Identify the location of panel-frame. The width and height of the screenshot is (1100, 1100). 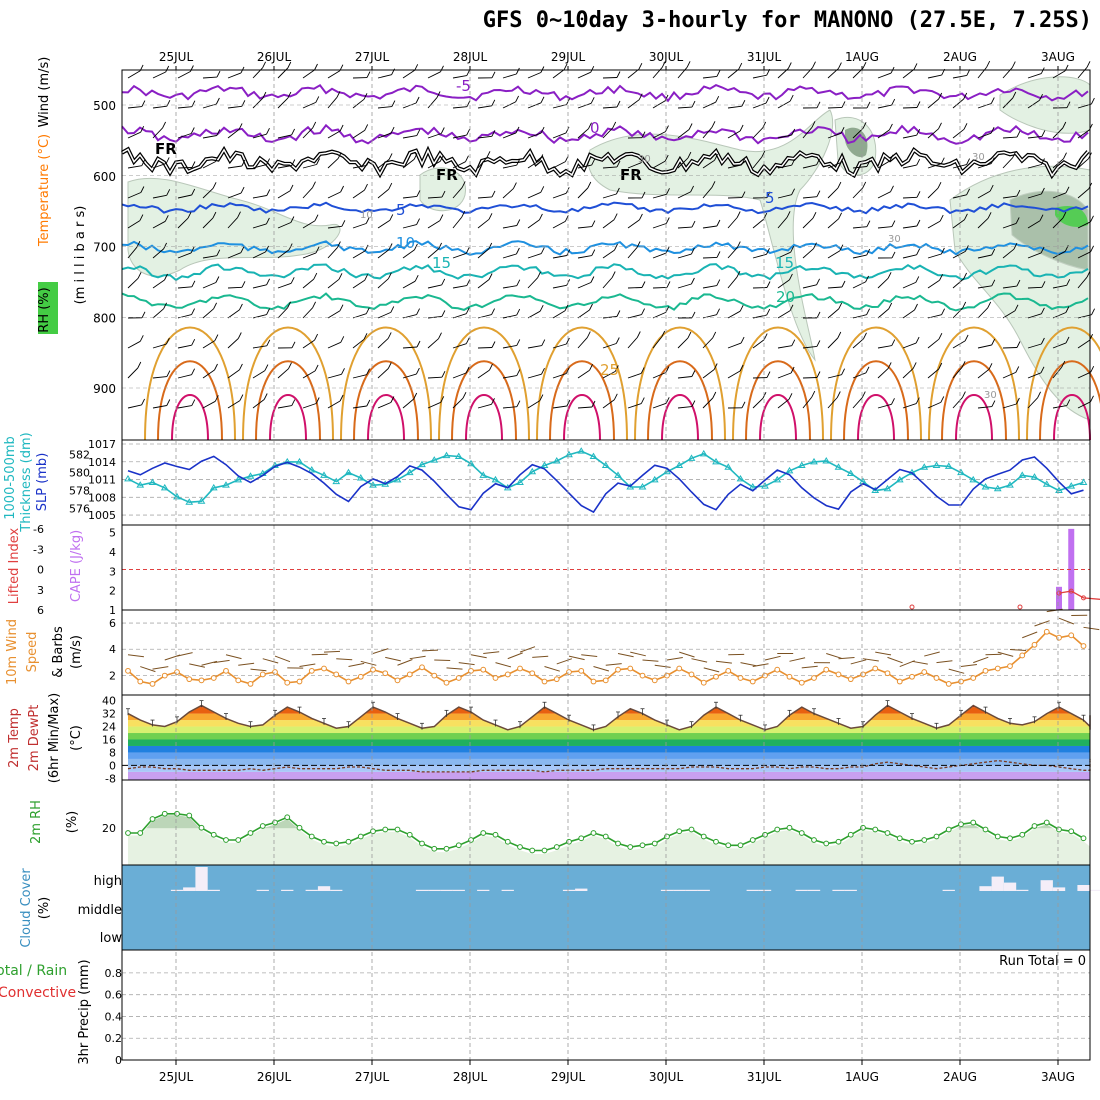
(606, 1005).